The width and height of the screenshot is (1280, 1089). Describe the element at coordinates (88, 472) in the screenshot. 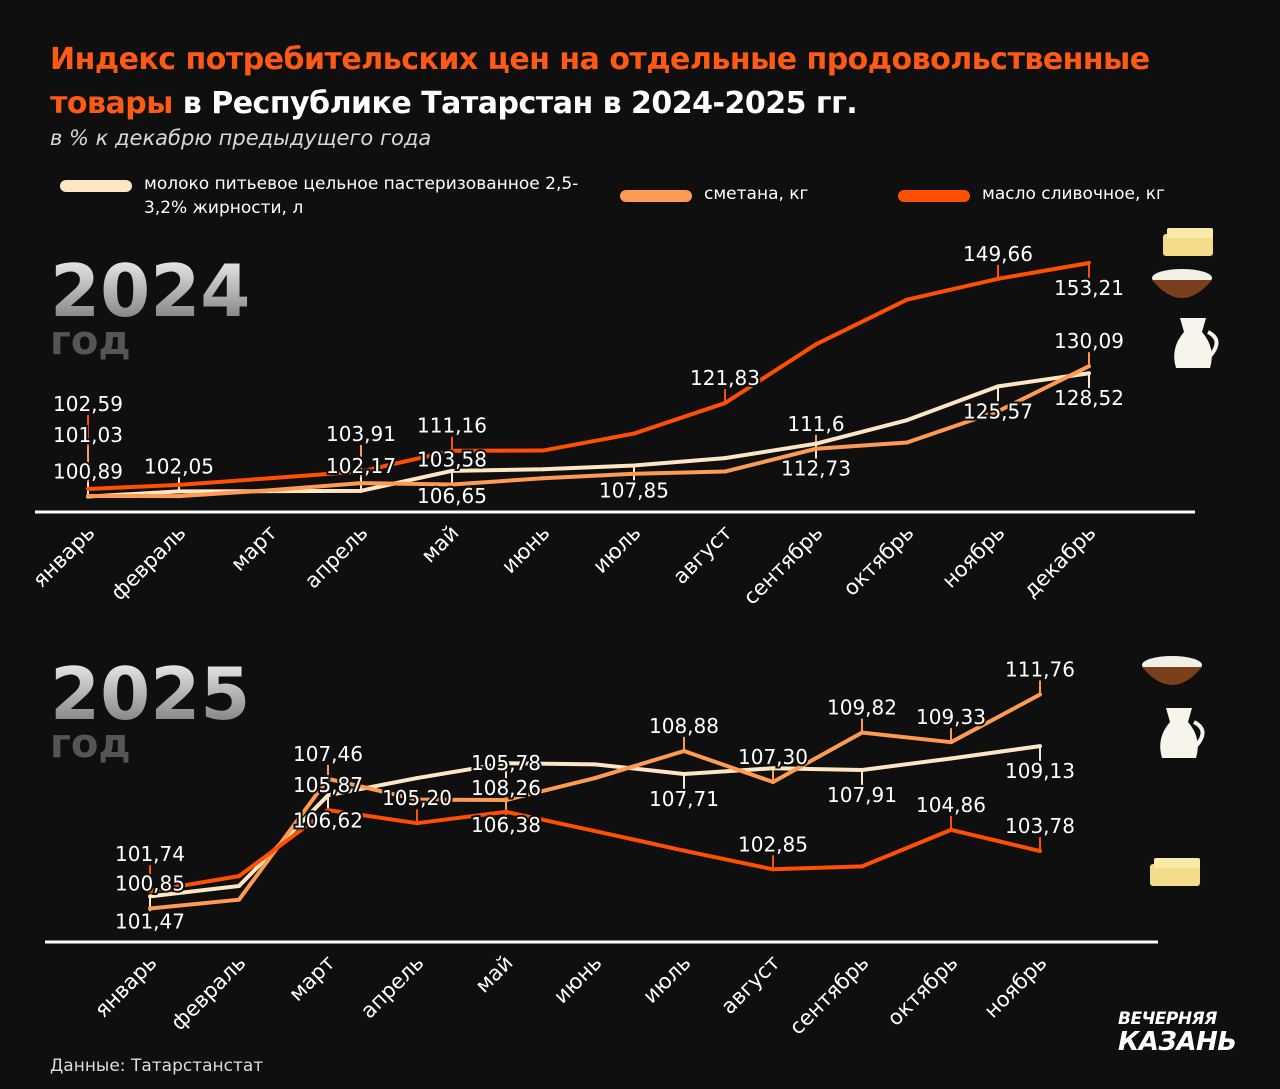

I see `data-label: 100,89` at that location.